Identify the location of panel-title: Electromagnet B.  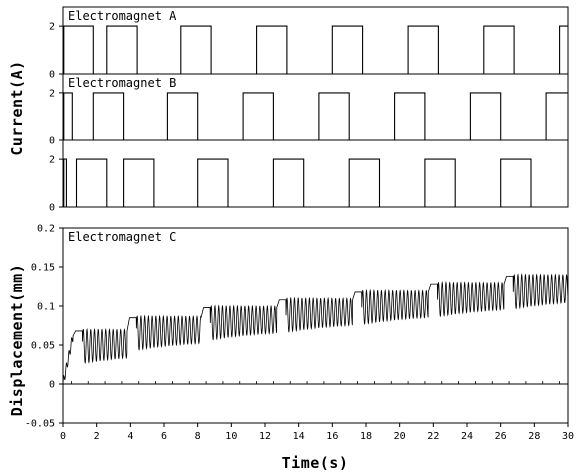
(122, 83).